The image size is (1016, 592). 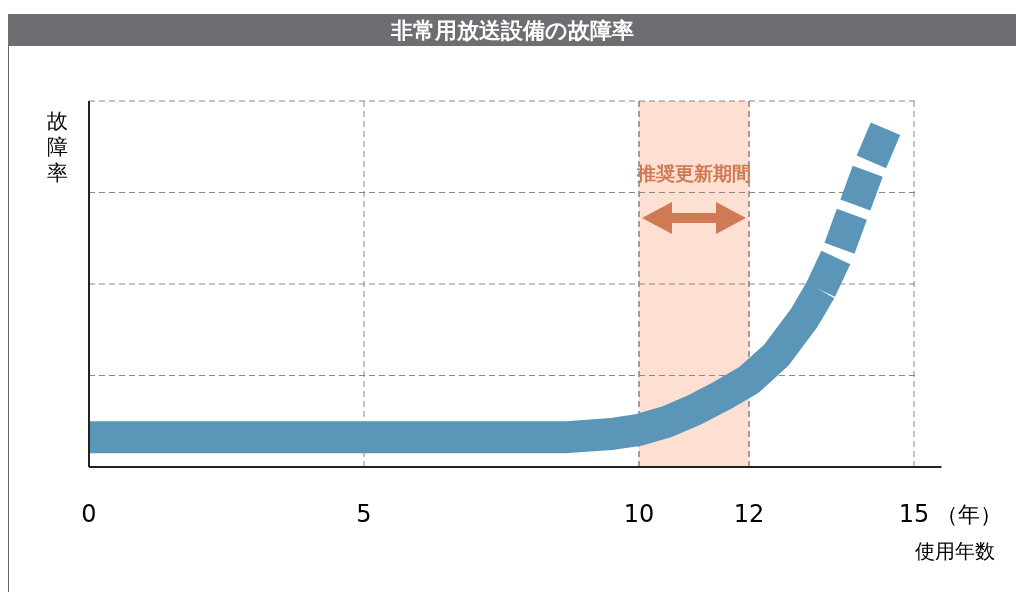 I want to click on chart-title: 非常用放送設備の故障率, so click(x=511, y=30).